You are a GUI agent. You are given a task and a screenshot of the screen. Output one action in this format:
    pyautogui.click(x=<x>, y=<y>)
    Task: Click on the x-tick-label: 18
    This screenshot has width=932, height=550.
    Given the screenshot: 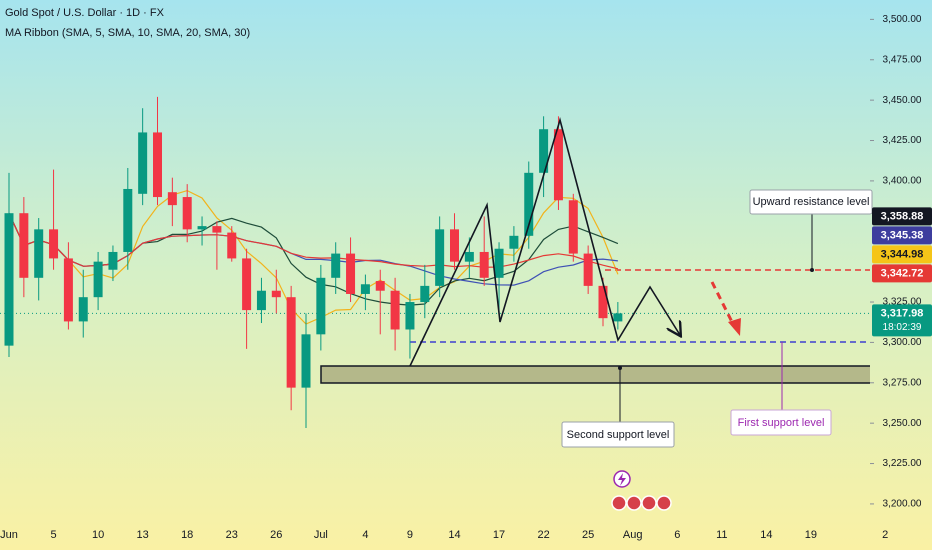 What is the action you would take?
    pyautogui.click(x=187, y=535)
    